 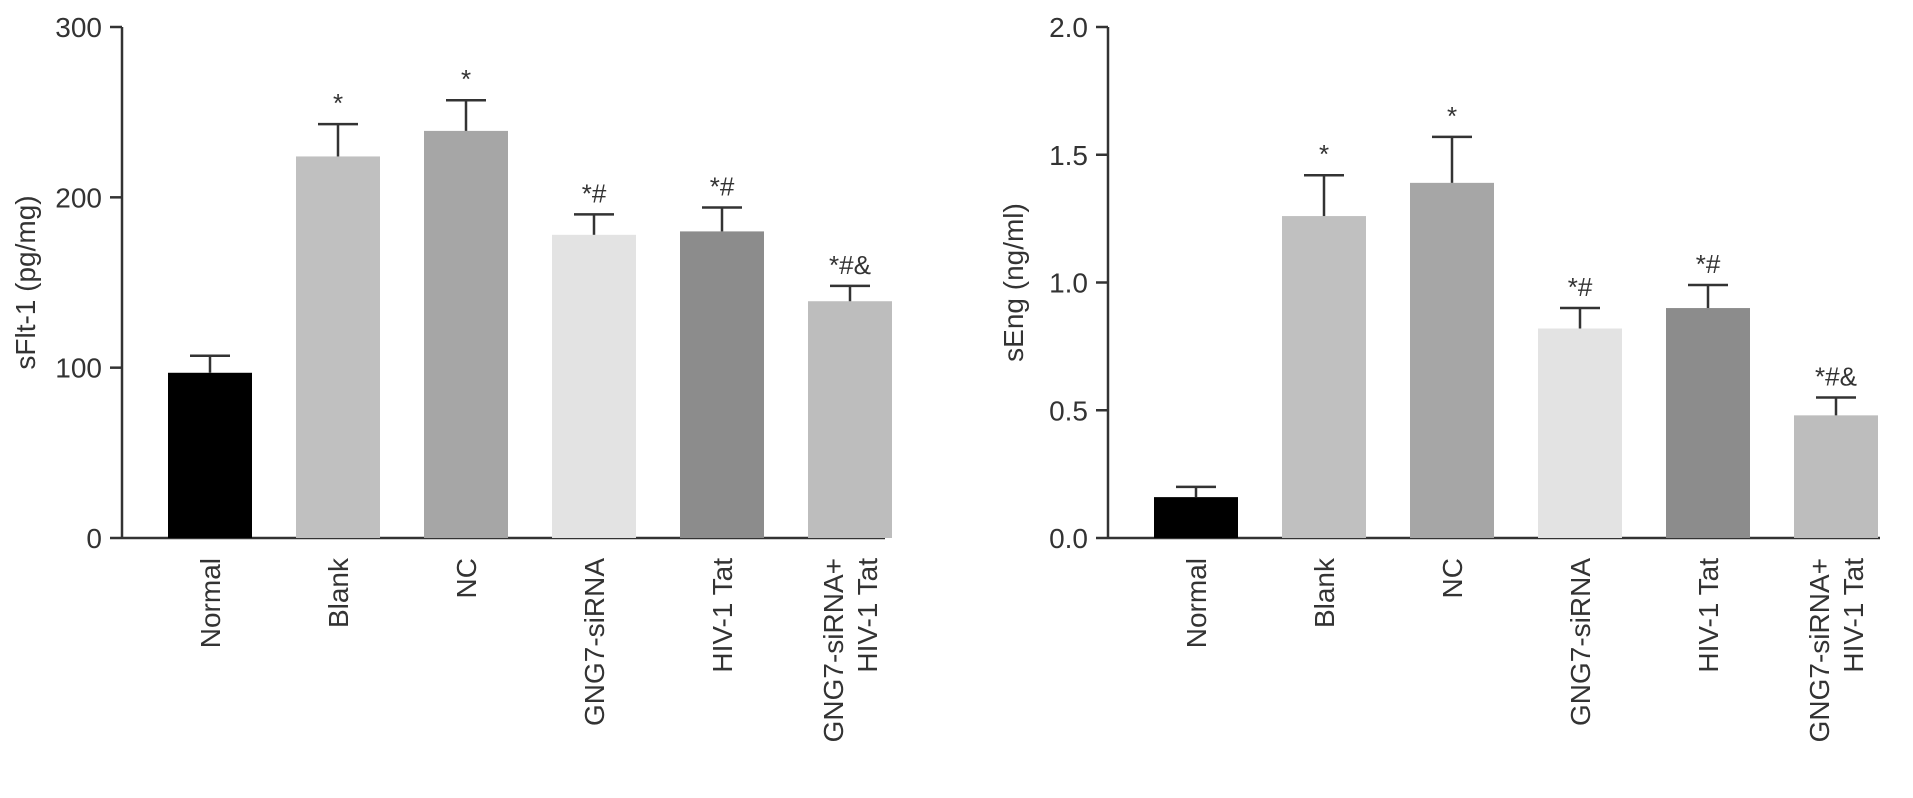 I want to click on y-tick-label: 1.5, so click(x=1068, y=155).